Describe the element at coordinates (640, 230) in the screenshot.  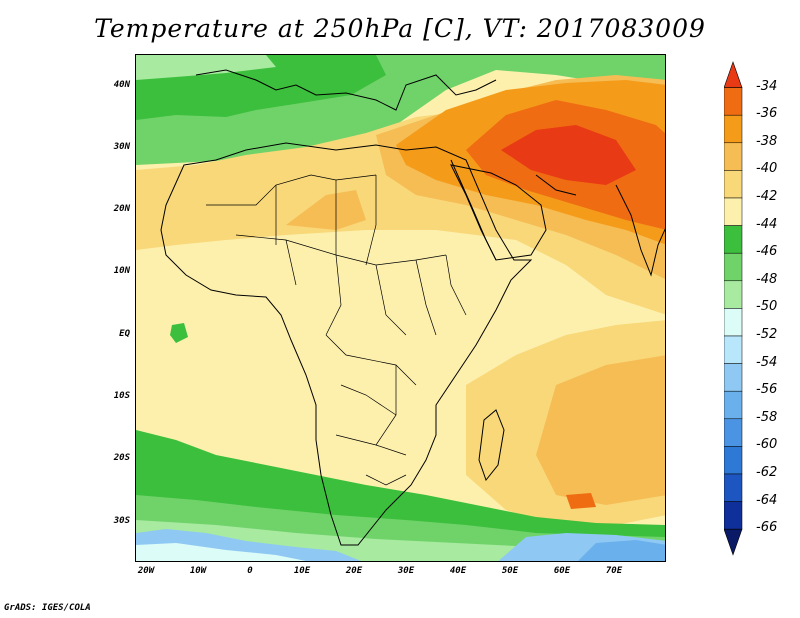
I see `india-coastline` at that location.